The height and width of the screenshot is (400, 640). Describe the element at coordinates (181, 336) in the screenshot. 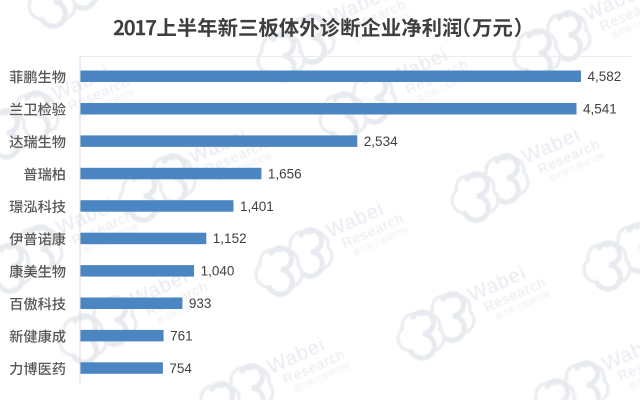

I see `svg-text: 761` at that location.